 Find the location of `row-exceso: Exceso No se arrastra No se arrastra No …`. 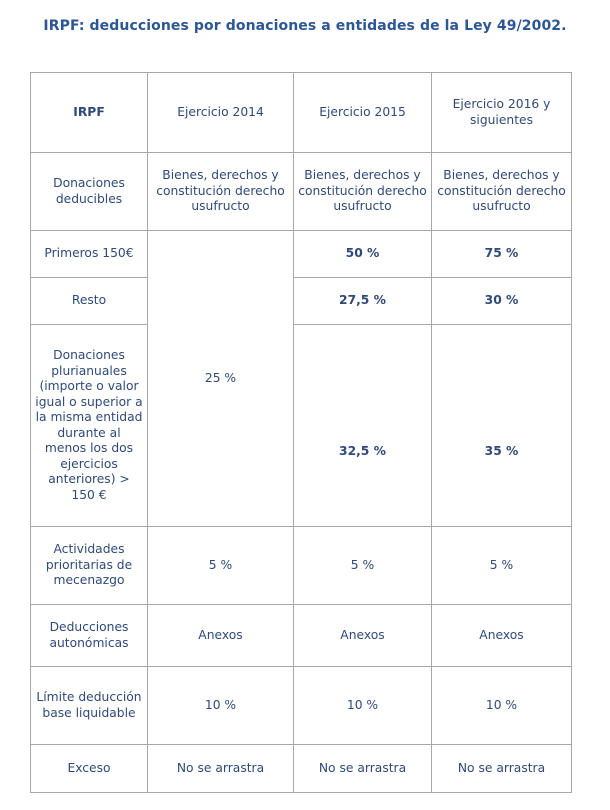

row-exceso: Exceso No se arrastra No se arrastra No … is located at coordinates (301, 768).